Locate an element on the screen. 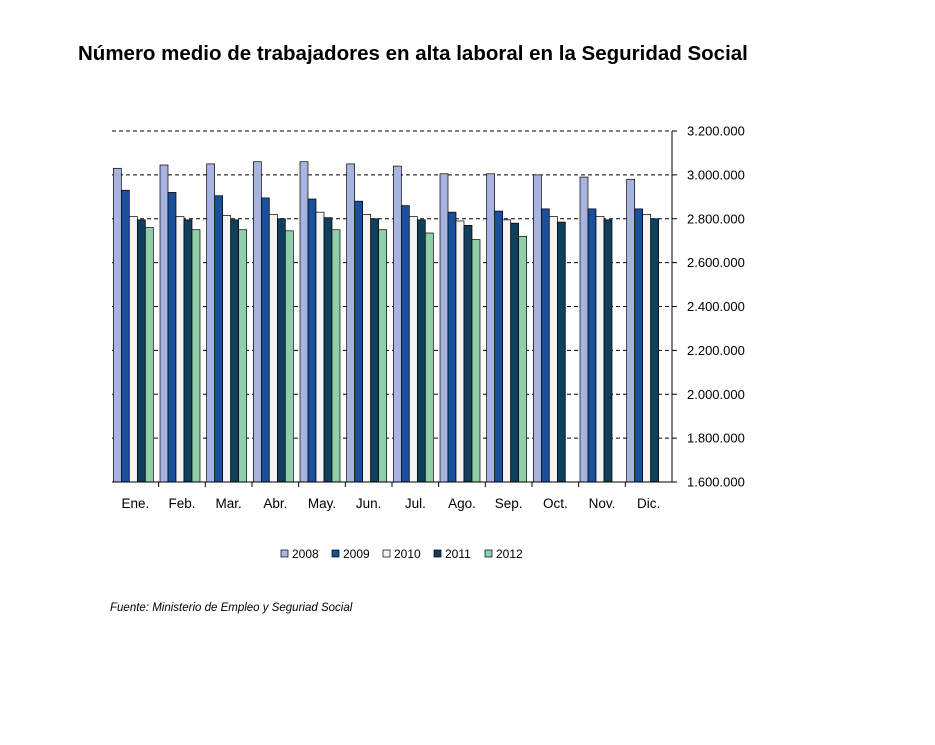  x-tick-label: Mar. is located at coordinates (229, 503).